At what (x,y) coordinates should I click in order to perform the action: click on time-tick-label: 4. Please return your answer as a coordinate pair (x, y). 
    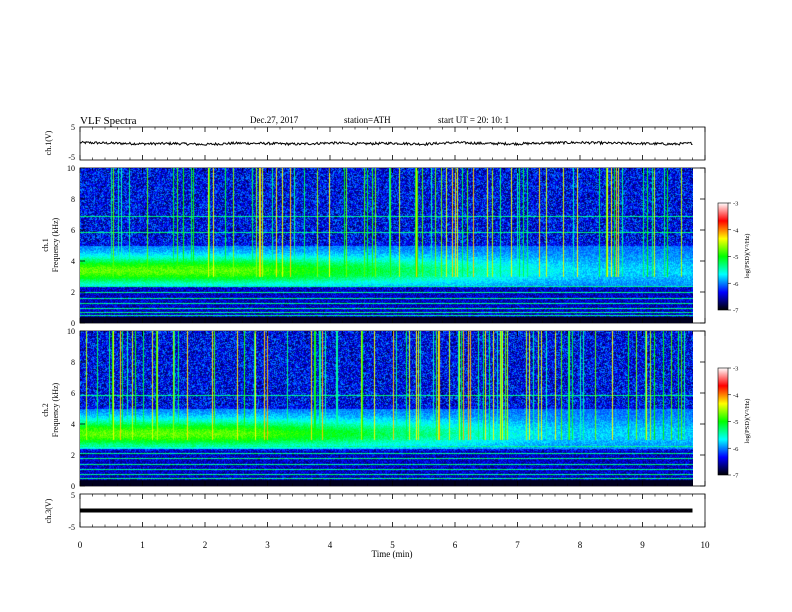
    Looking at the image, I should click on (330, 545).